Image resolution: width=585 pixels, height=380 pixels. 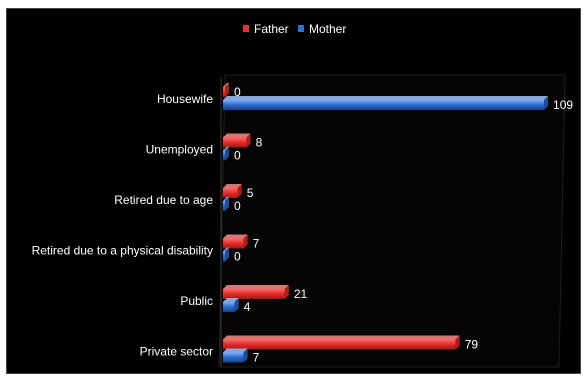 What do you see at coordinates (301, 28) in the screenshot?
I see `legend-swatch-mother` at bounding box center [301, 28].